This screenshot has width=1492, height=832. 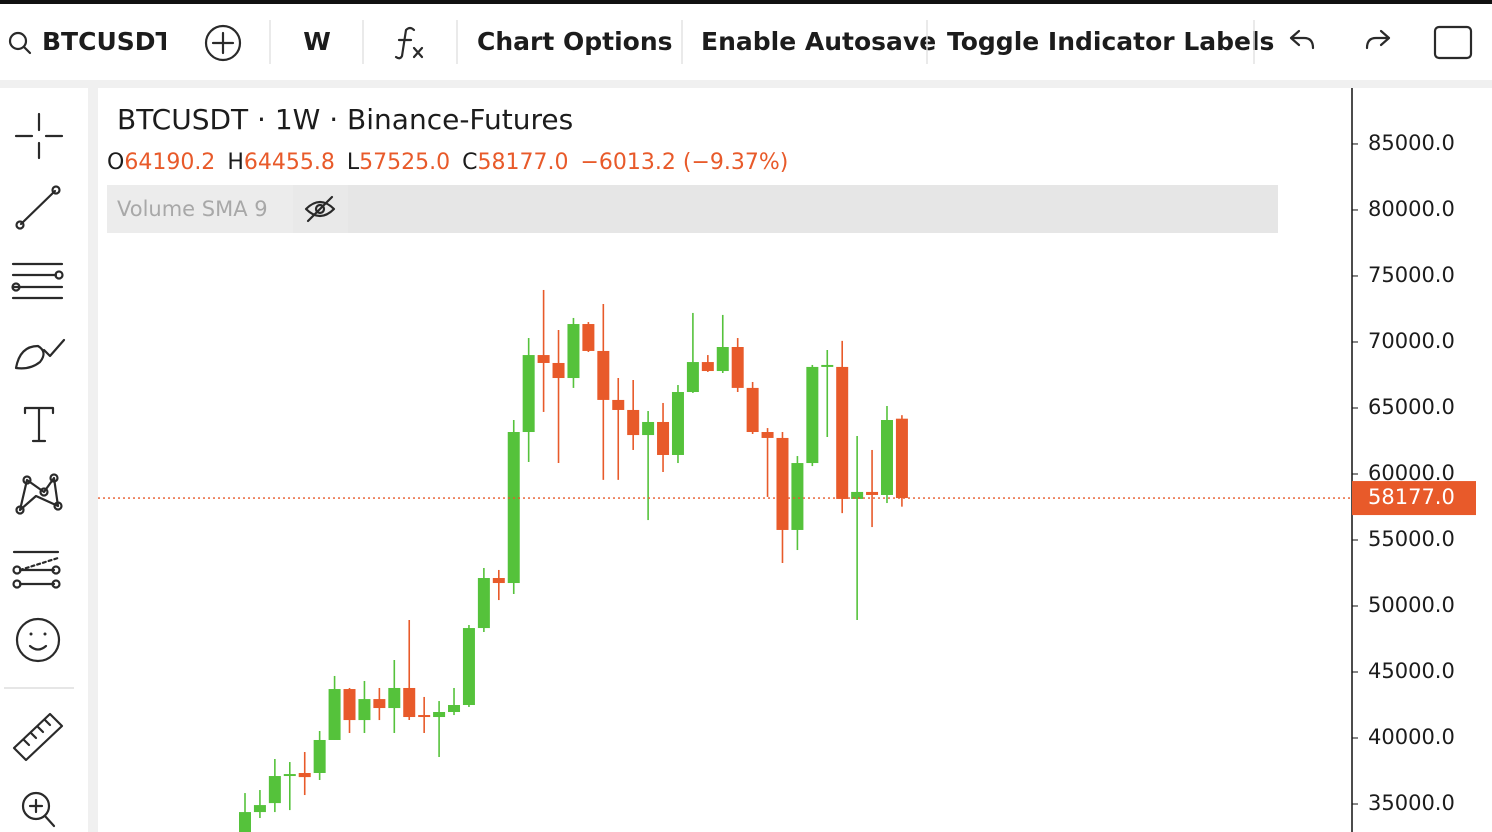 I want to click on ohlc-value: 64190.2, so click(x=169, y=162).